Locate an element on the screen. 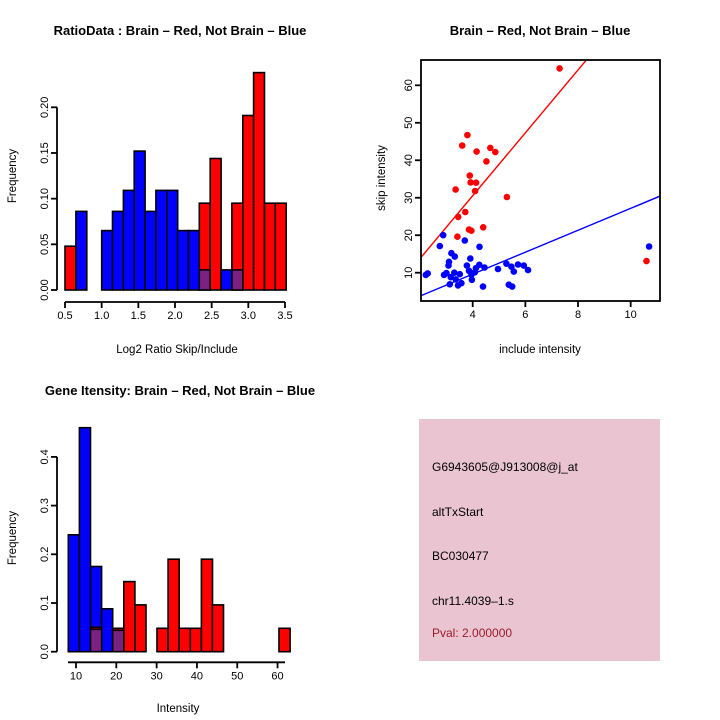 This screenshot has width=720, height=720. y-tick-label: 50 is located at coordinates (409, 123).